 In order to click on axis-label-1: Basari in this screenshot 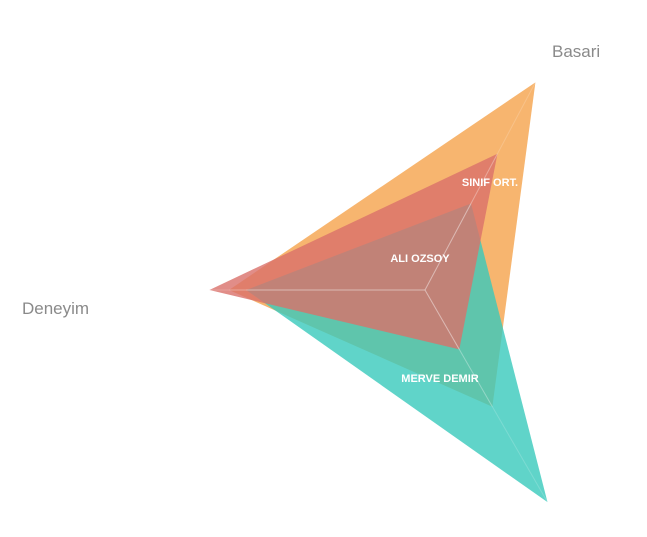, I will do `click(576, 51)`.